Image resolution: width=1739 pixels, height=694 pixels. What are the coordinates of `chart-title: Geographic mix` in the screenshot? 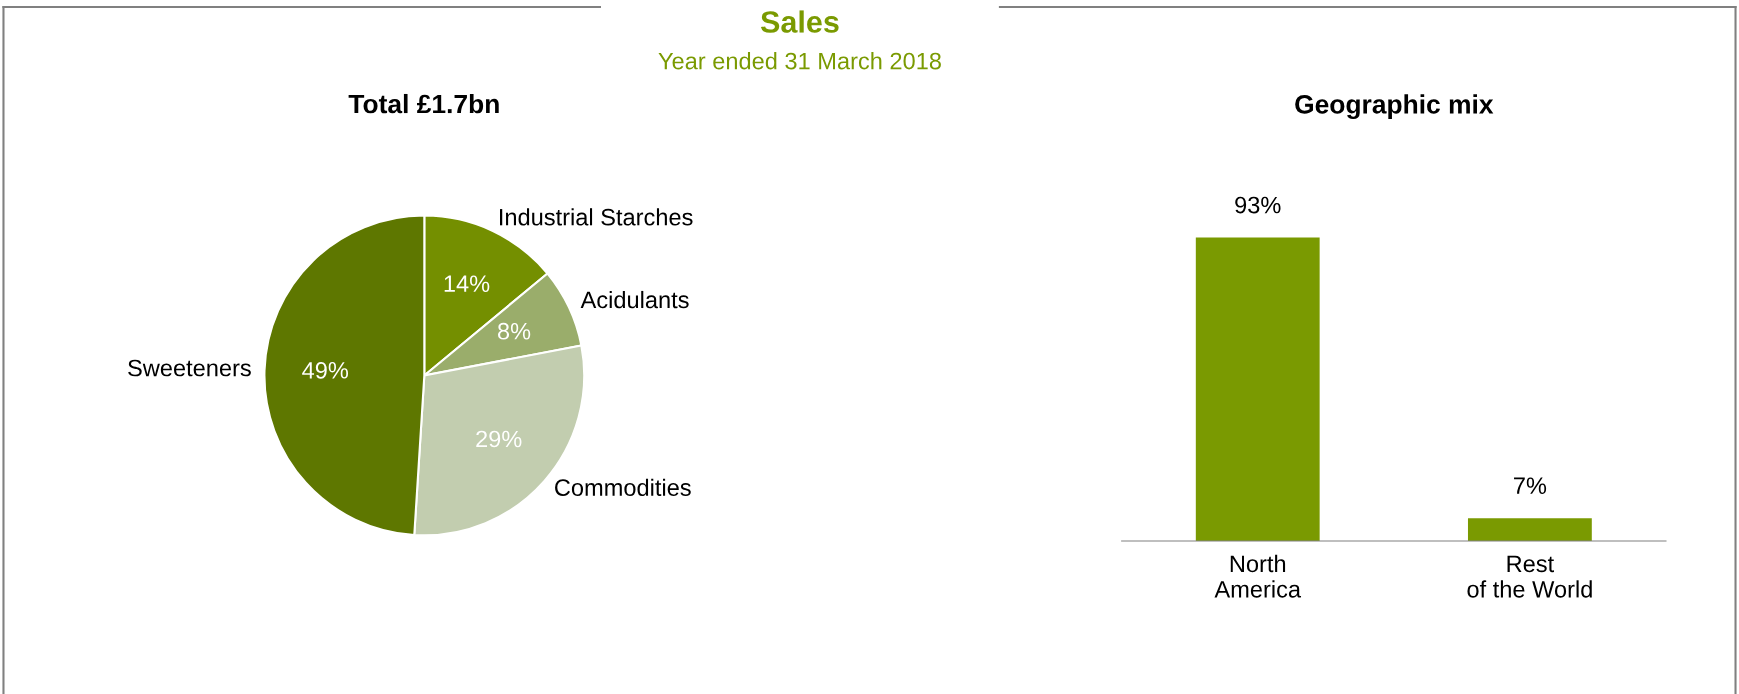 It's located at (1394, 107).